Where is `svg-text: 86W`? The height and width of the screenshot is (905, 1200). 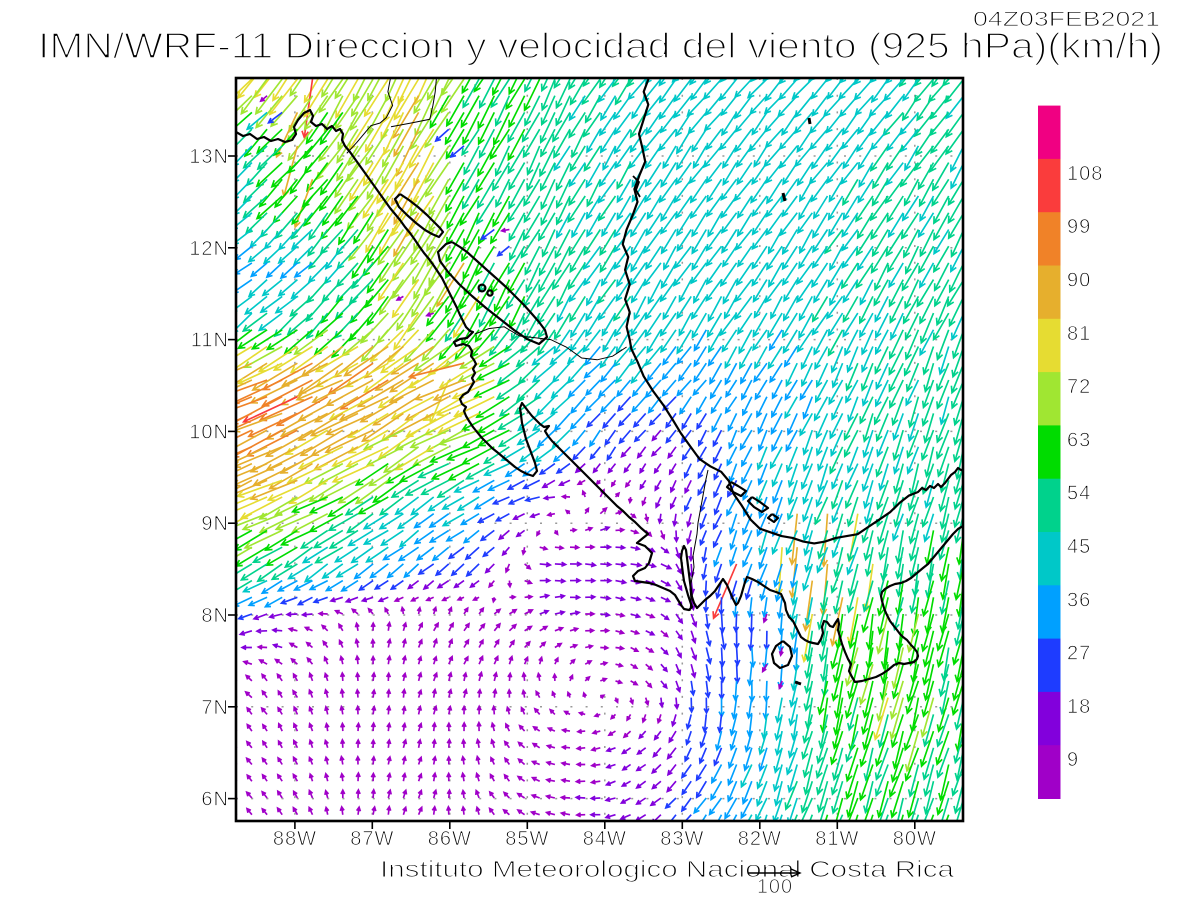 svg-text: 86W is located at coordinates (450, 839).